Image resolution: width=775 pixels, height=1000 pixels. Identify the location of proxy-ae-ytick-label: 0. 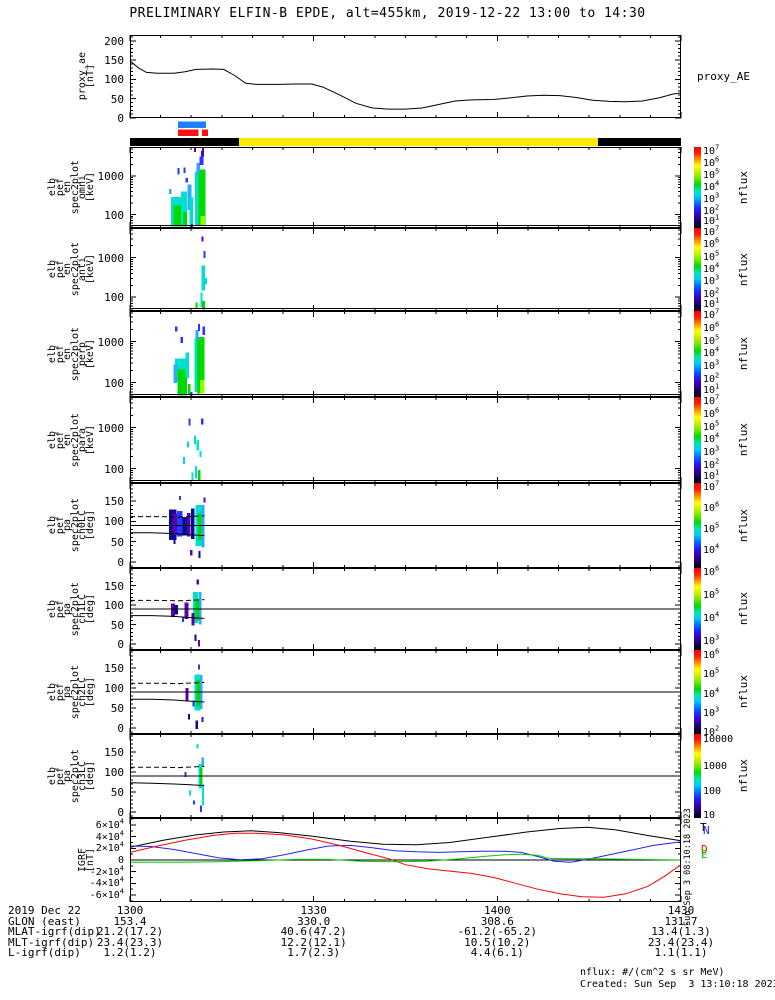
(120, 118).